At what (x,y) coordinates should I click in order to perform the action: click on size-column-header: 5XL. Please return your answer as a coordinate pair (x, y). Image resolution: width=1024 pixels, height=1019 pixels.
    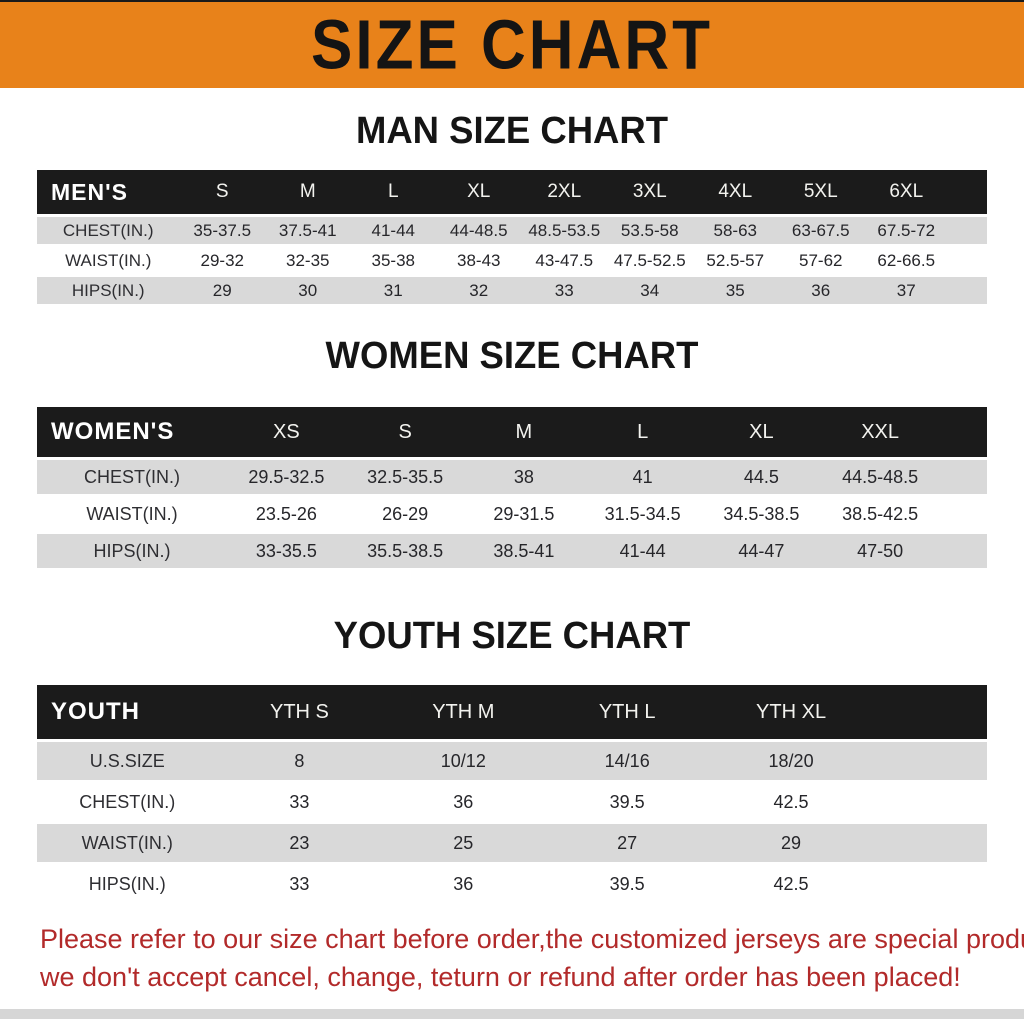
    Looking at the image, I should click on (821, 192).